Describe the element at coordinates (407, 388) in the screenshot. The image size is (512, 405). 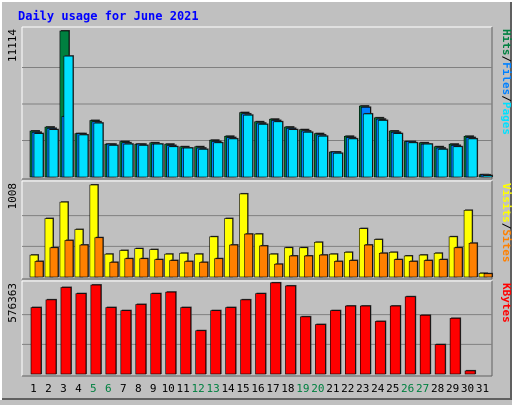
I see `day-label-26: 26` at that location.